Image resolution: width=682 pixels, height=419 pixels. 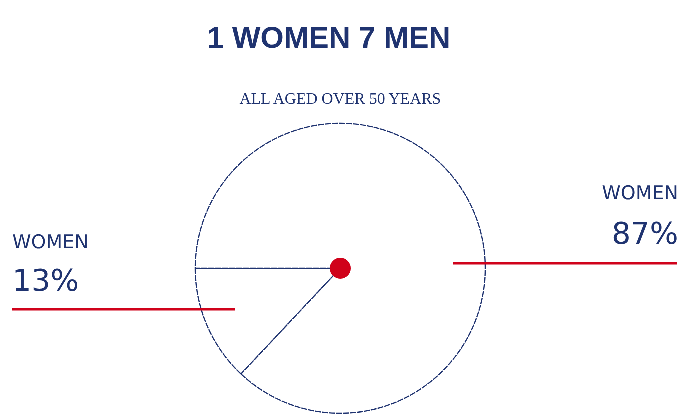 I want to click on chart-title: 1 WOMEN 7 MEN, so click(x=329, y=38).